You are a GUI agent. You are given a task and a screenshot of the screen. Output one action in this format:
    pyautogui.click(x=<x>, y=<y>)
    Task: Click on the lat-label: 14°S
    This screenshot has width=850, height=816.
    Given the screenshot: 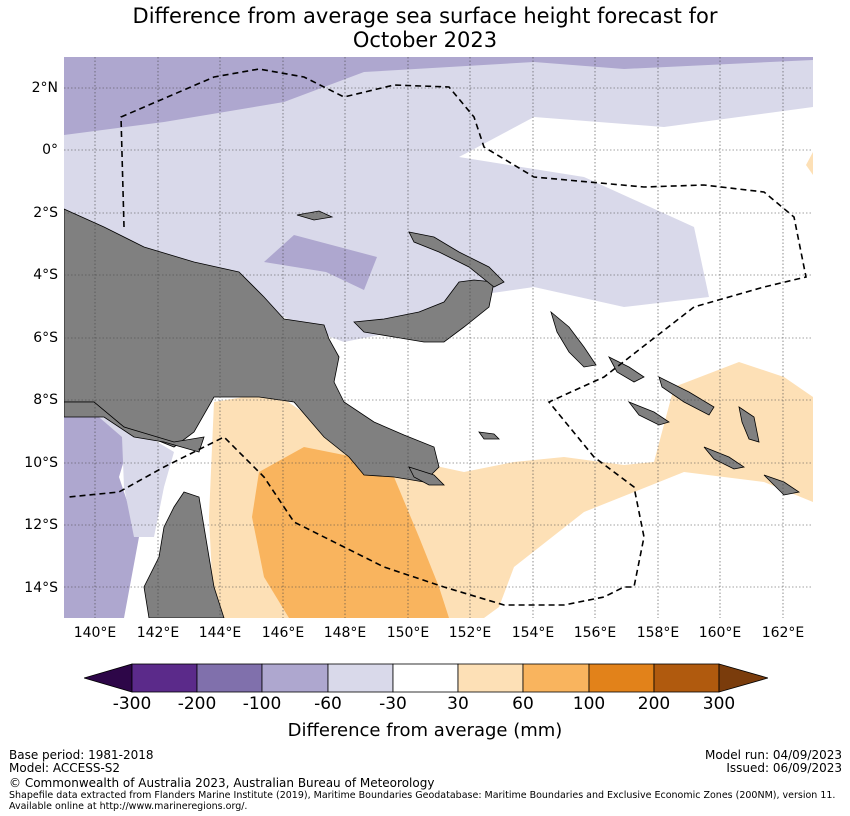 What is the action you would take?
    pyautogui.click(x=41, y=588)
    